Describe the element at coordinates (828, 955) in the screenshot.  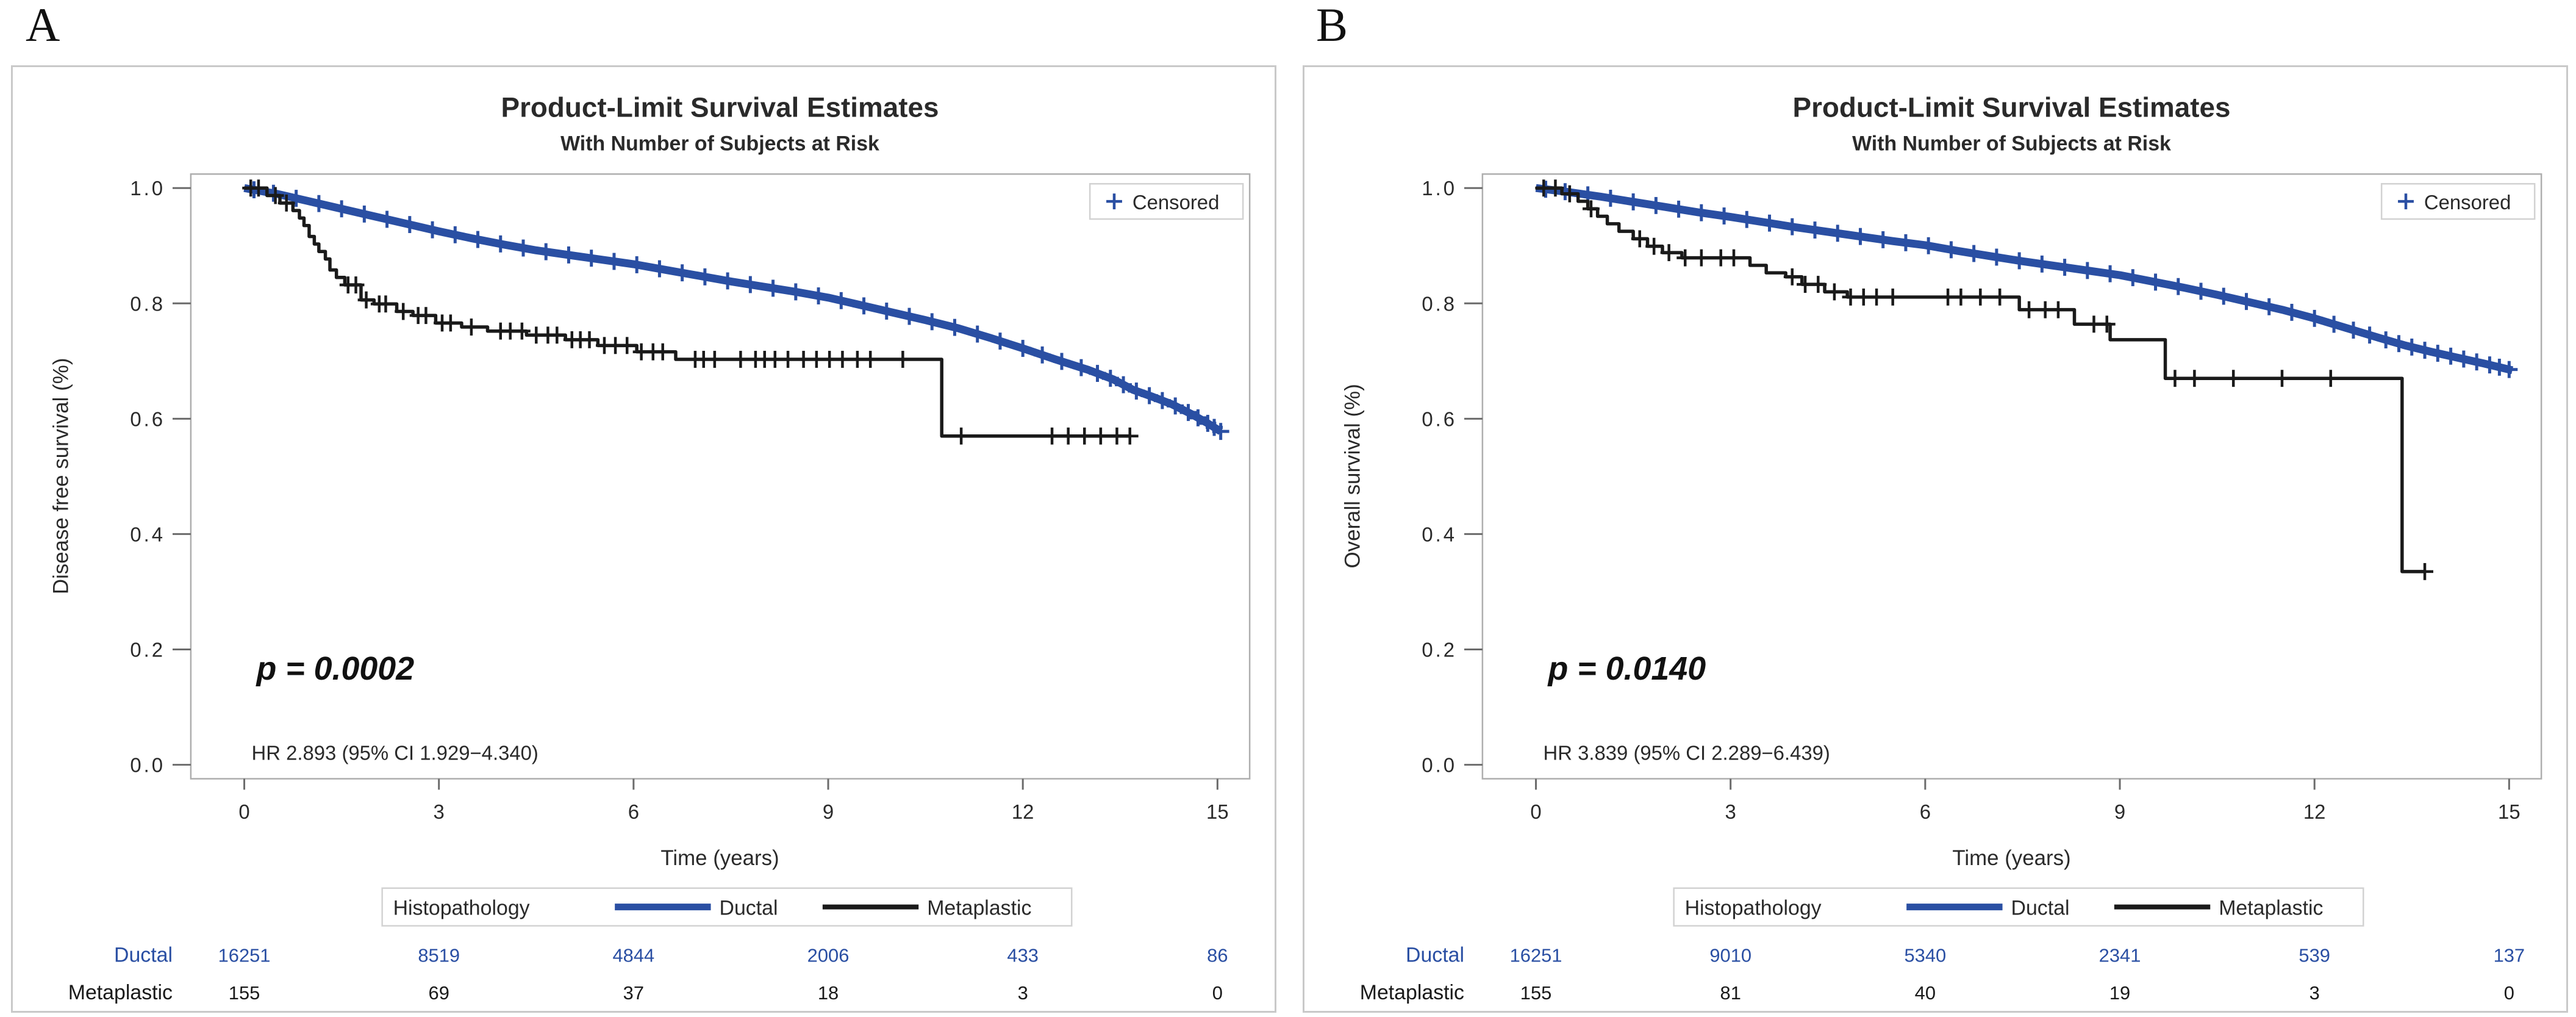
I see `at-risk-count: 2006` at that location.